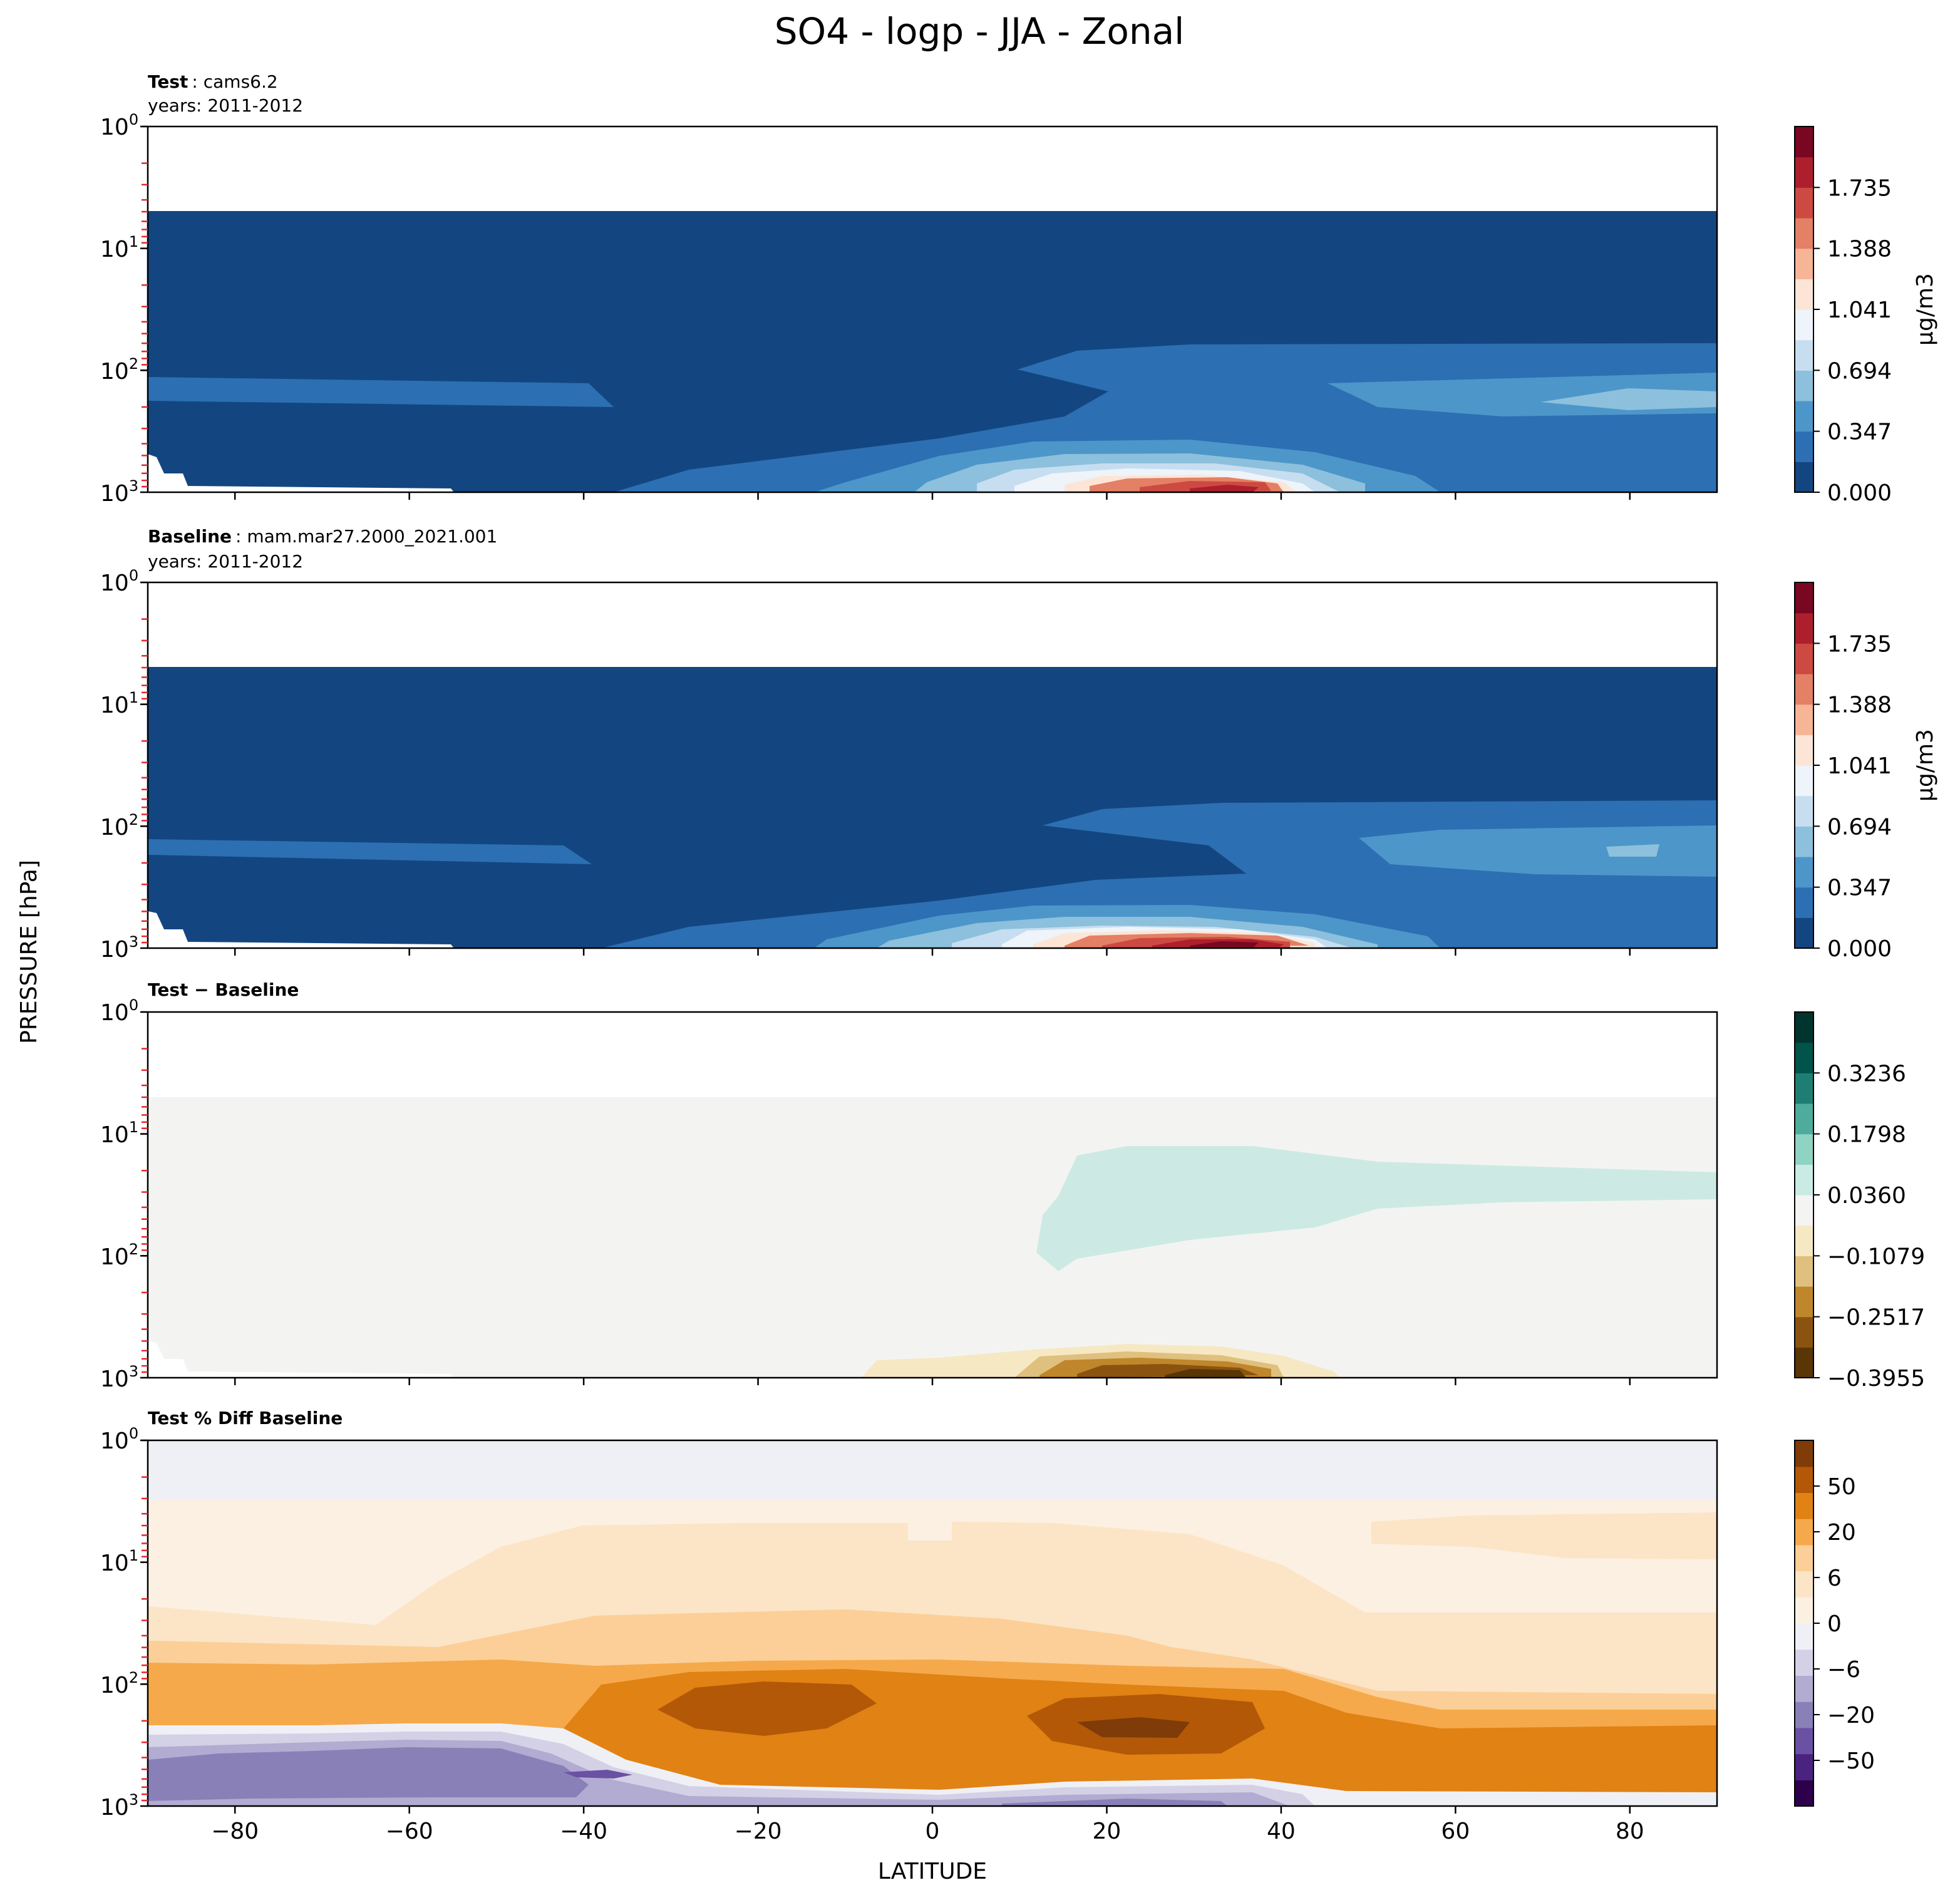 The height and width of the screenshot is (1900, 1960). I want to click on colorbar: −50 −20 −6 0 6 20 50, so click(1834, 1623).